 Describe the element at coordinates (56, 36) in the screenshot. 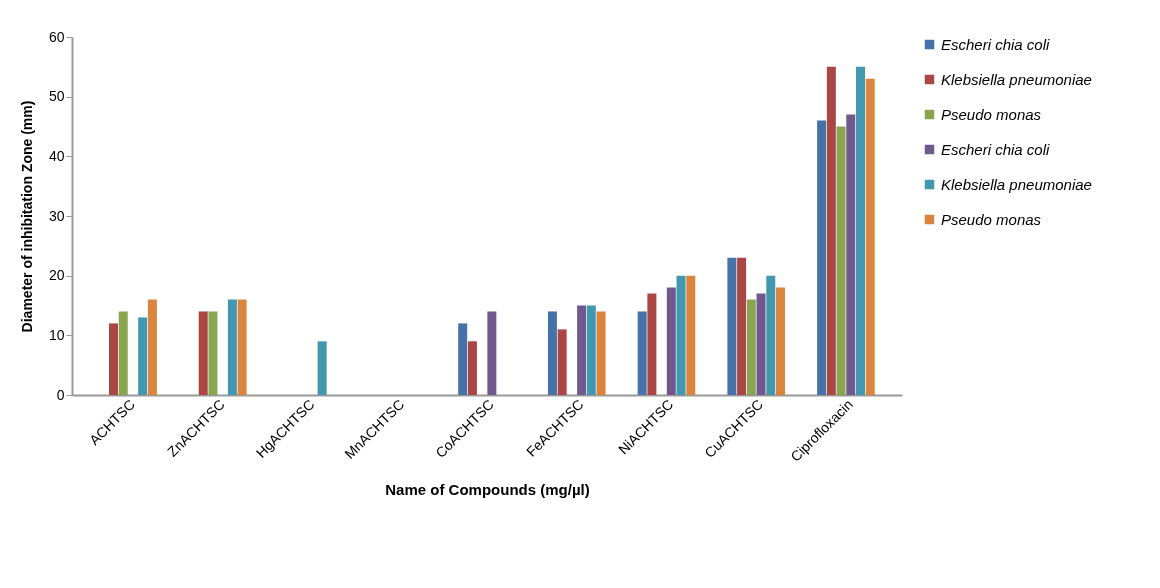

I see `y-tick-label: 60` at that location.